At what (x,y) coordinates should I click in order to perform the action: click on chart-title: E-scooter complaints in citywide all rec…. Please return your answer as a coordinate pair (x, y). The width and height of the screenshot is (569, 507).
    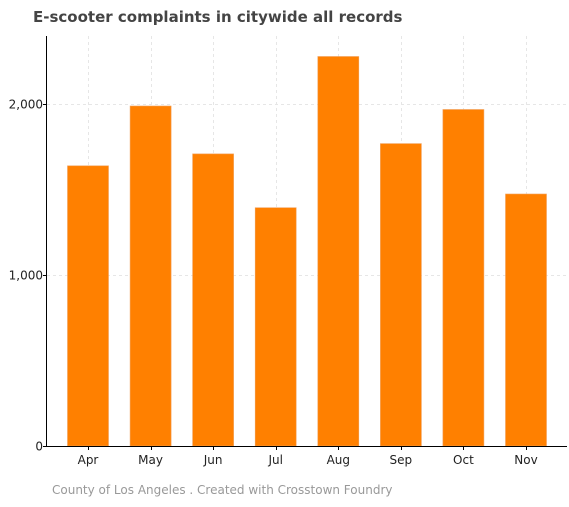
    Looking at the image, I should click on (218, 17).